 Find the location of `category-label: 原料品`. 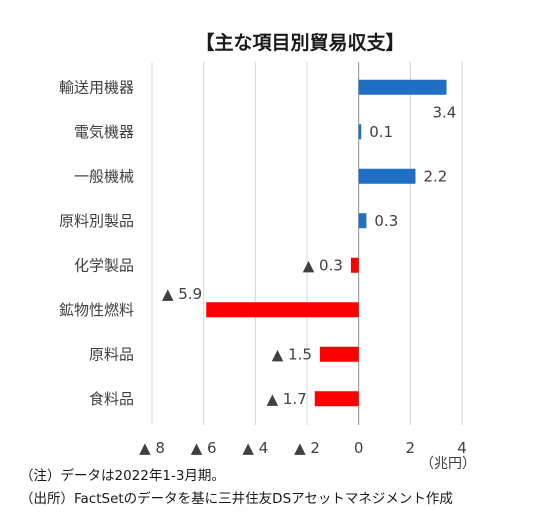

category-label: 原料品 is located at coordinates (111, 354).